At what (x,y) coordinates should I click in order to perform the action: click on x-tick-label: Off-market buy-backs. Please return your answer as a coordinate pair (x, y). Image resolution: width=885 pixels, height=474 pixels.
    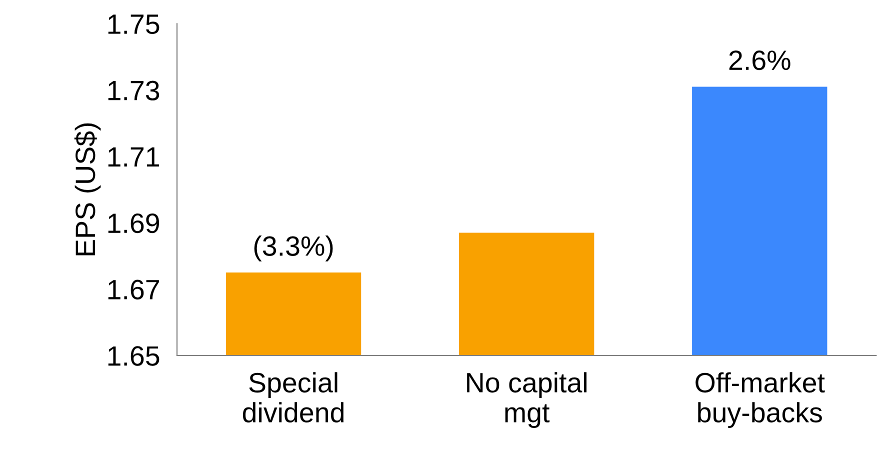
    Looking at the image, I should click on (760, 400).